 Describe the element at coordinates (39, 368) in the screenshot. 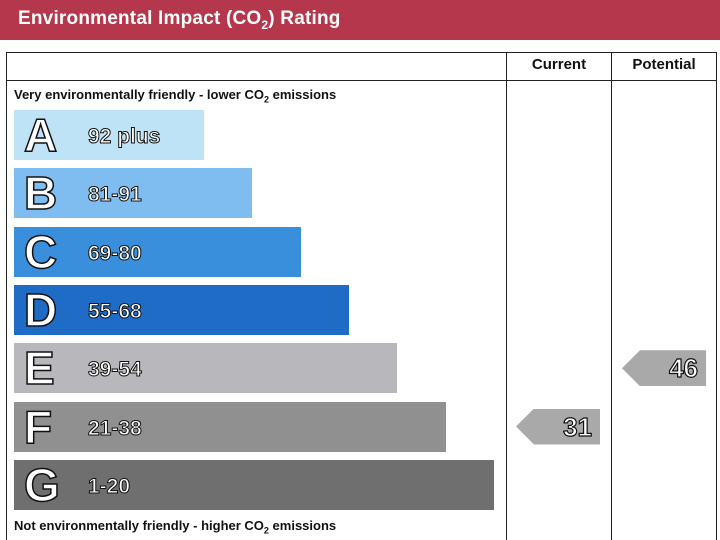

I see `band-letter: E` at that location.